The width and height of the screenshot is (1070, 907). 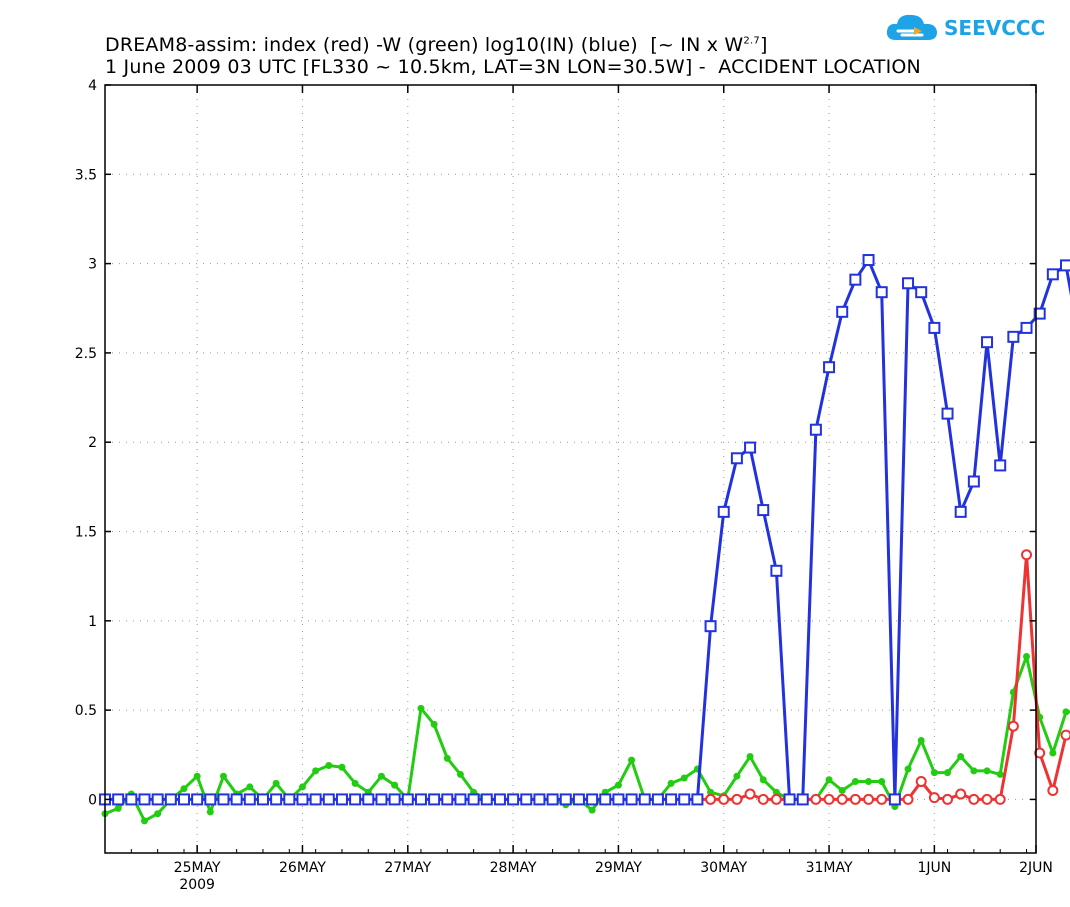 I want to click on x-tick-label: 2JUN, so click(x=1036, y=868).